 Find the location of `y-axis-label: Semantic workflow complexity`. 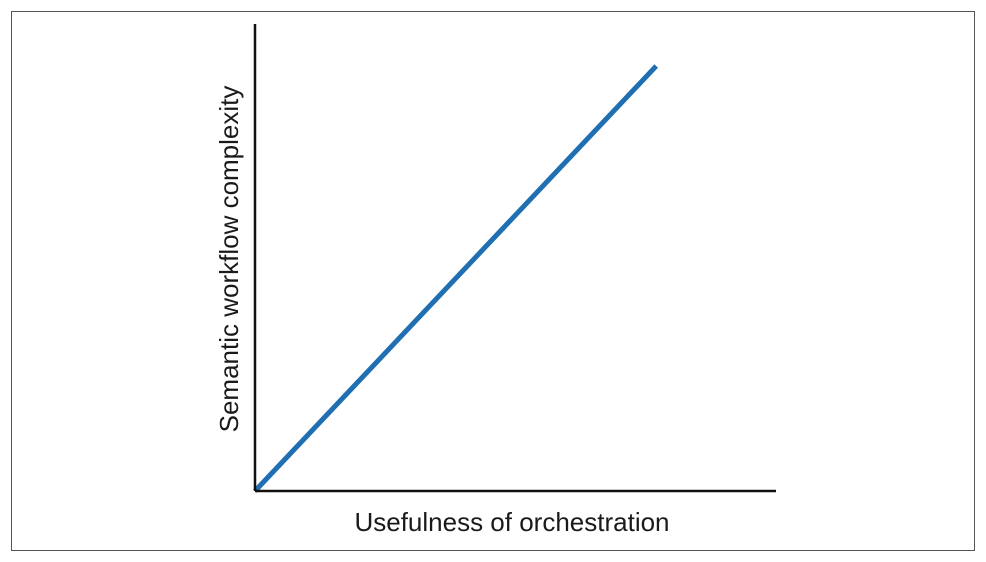

y-axis-label: Semantic workflow complexity is located at coordinates (229, 259).